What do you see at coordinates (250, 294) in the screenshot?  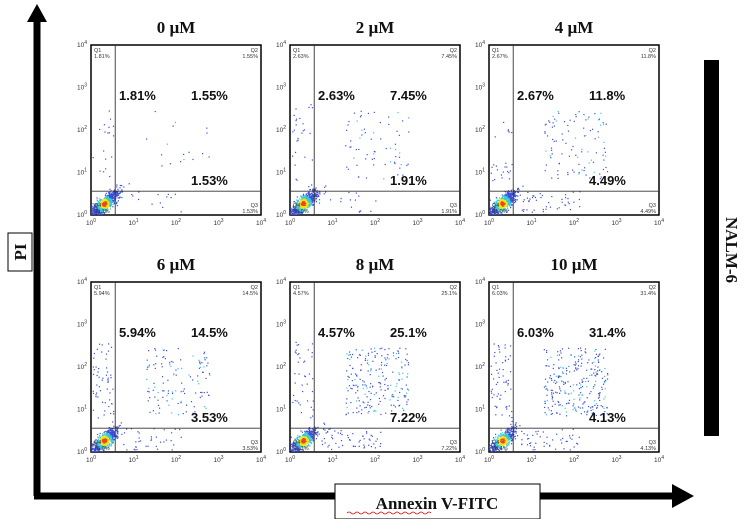 I see `quadrant-small-pct: 14.5%` at bounding box center [250, 294].